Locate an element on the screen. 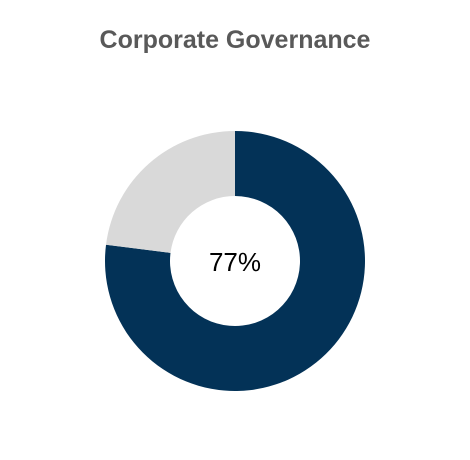 This screenshot has width=470, height=460. chart-title: Corporate Governance is located at coordinates (235, 40).